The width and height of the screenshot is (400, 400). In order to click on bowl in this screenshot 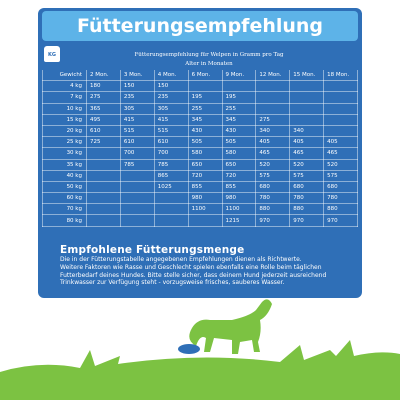, I will do `click(189, 349)`.